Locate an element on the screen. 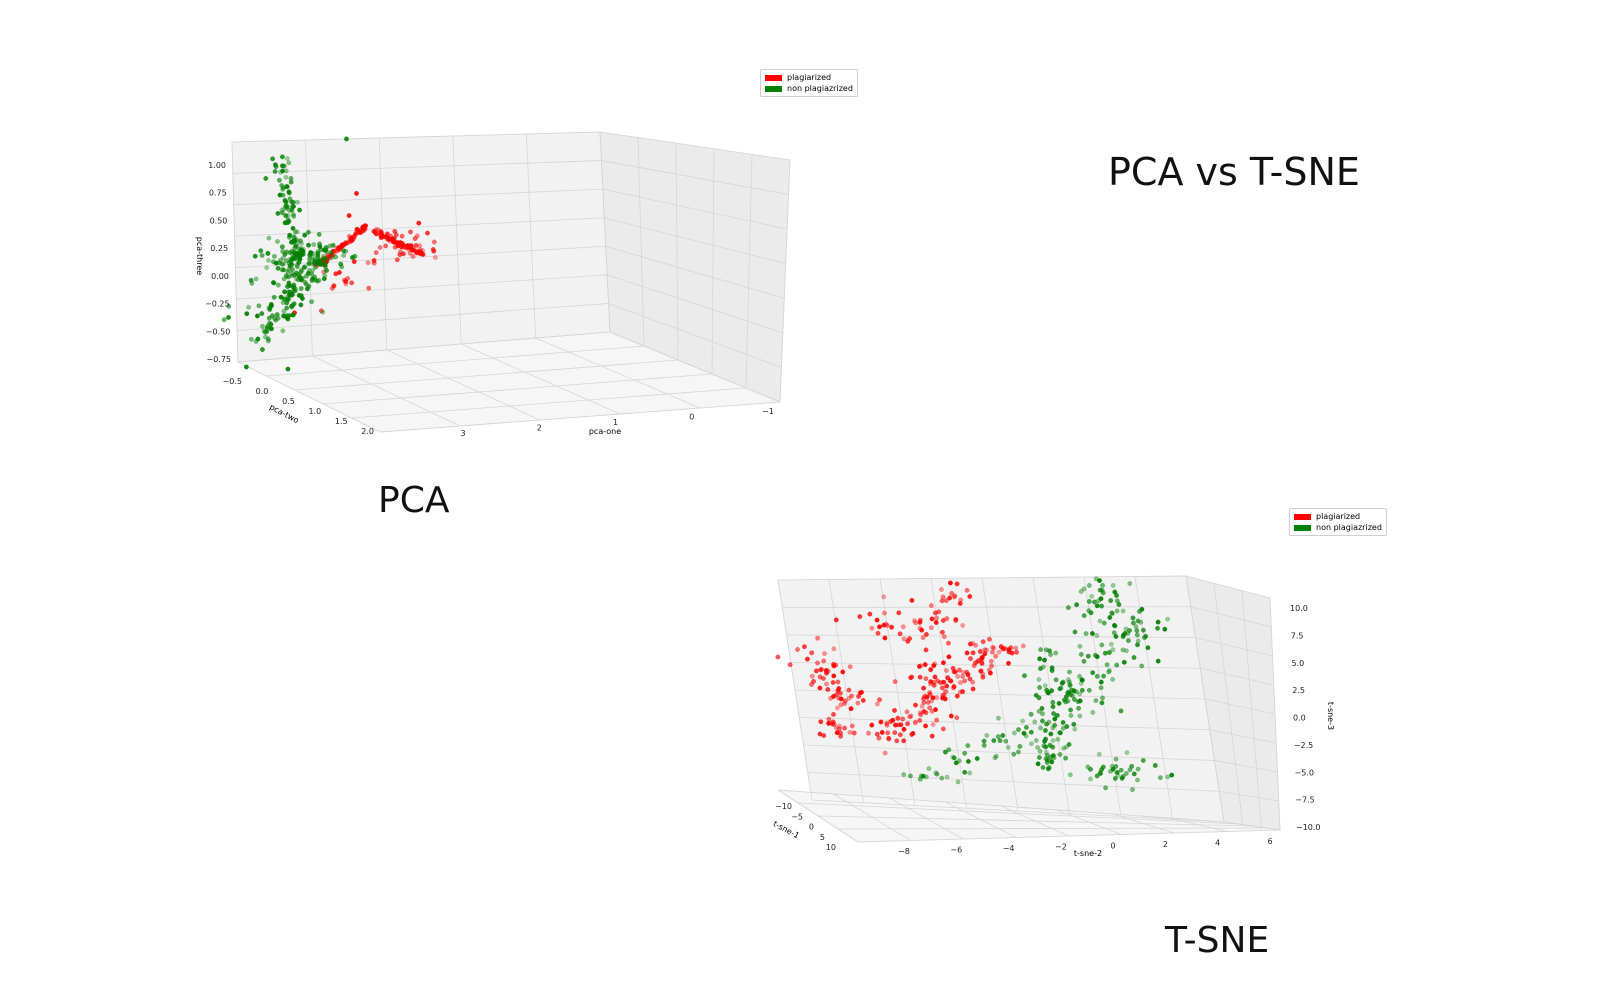  tsne-z-tick: 5.0 is located at coordinates (1298, 663).